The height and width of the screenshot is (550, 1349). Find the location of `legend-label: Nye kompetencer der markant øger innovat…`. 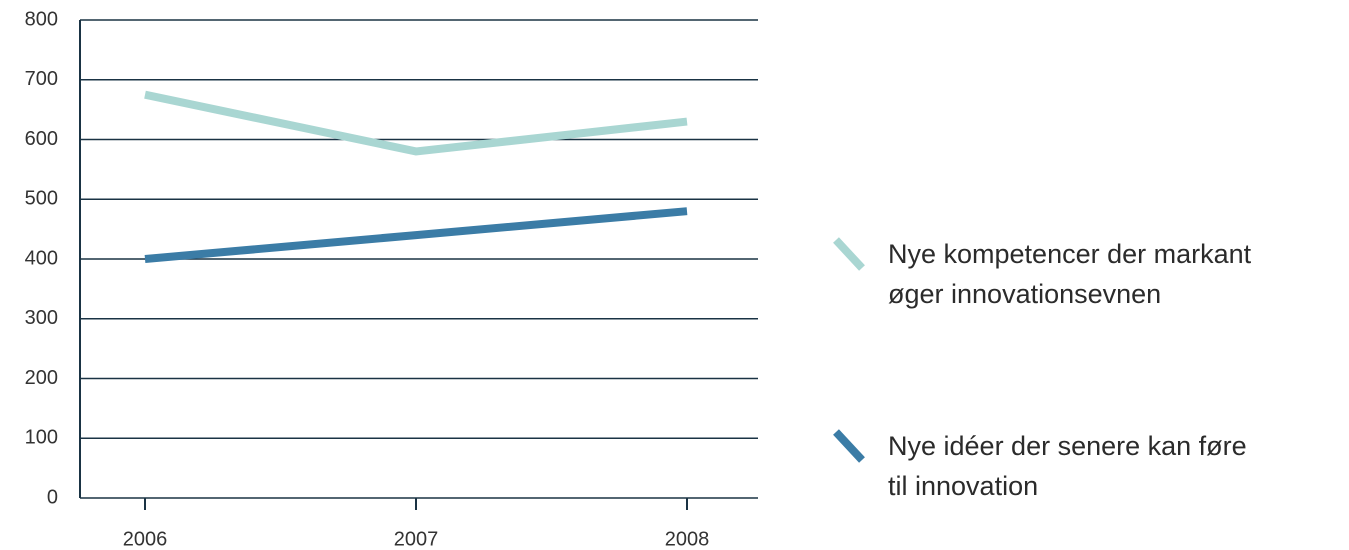

legend-label: Nye kompetencer der markant øger innovat… is located at coordinates (1070, 274).